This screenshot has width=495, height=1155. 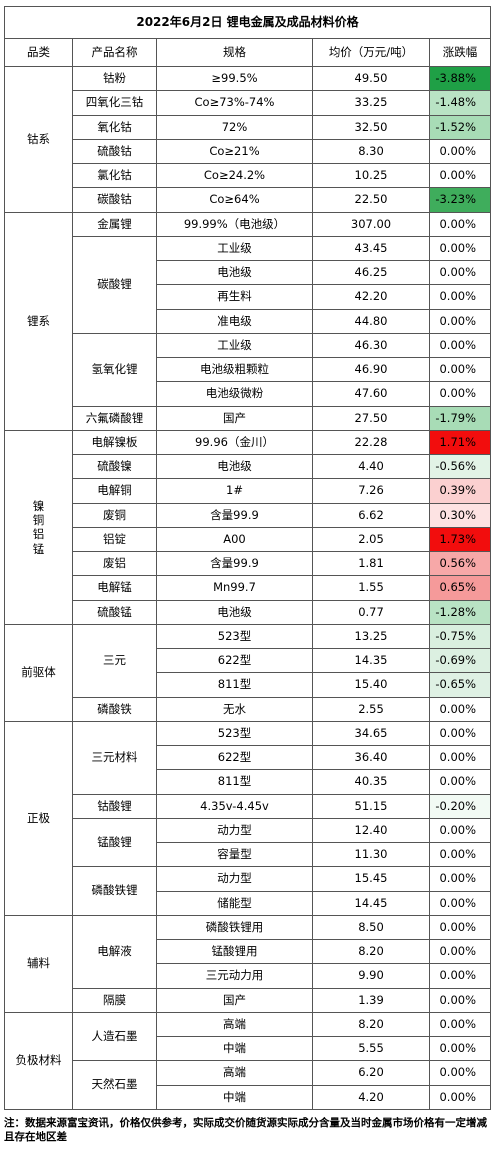 I want to click on table-row: 负极材料 人造石墨 高端 8.20 0.00%, so click(x=248, y=1060).